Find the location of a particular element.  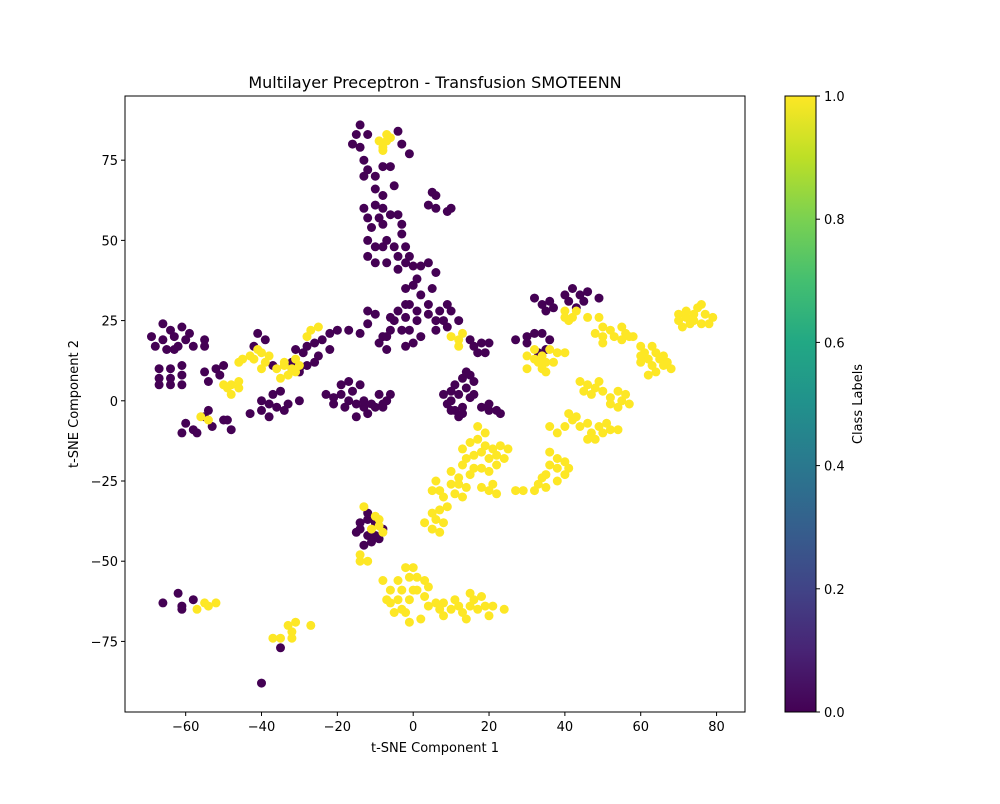

colorbar-tick-label: 0.4 is located at coordinates (834, 467).